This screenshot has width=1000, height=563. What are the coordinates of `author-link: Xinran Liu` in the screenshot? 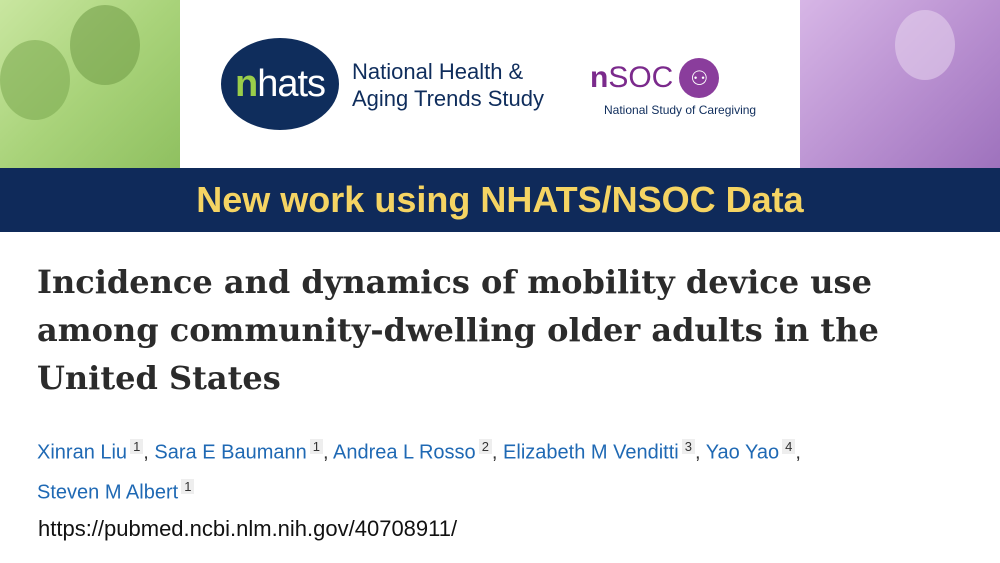 It's located at (82, 452).